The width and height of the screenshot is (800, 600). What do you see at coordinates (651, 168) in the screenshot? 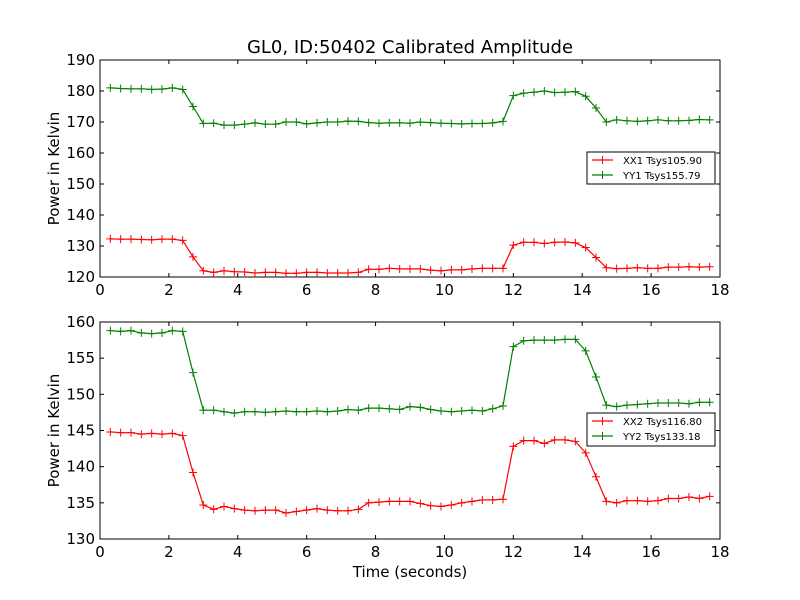
I see `legend-box` at bounding box center [651, 168].